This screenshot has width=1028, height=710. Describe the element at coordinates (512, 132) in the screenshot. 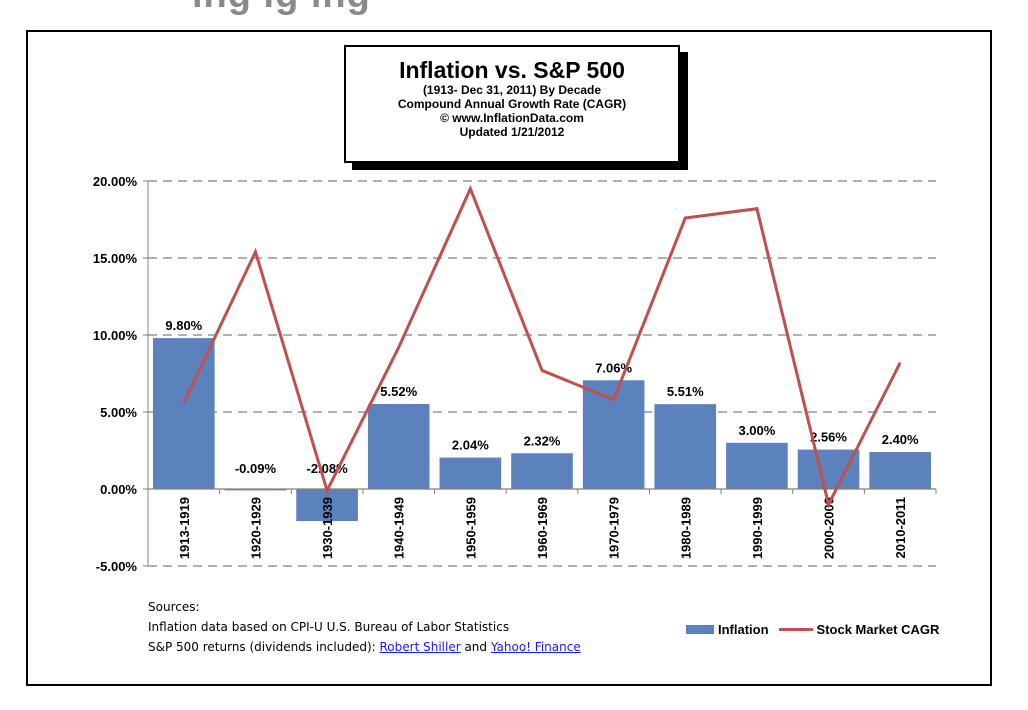

I see `chart-subtitle-4: Updated 1/21/2012` at that location.